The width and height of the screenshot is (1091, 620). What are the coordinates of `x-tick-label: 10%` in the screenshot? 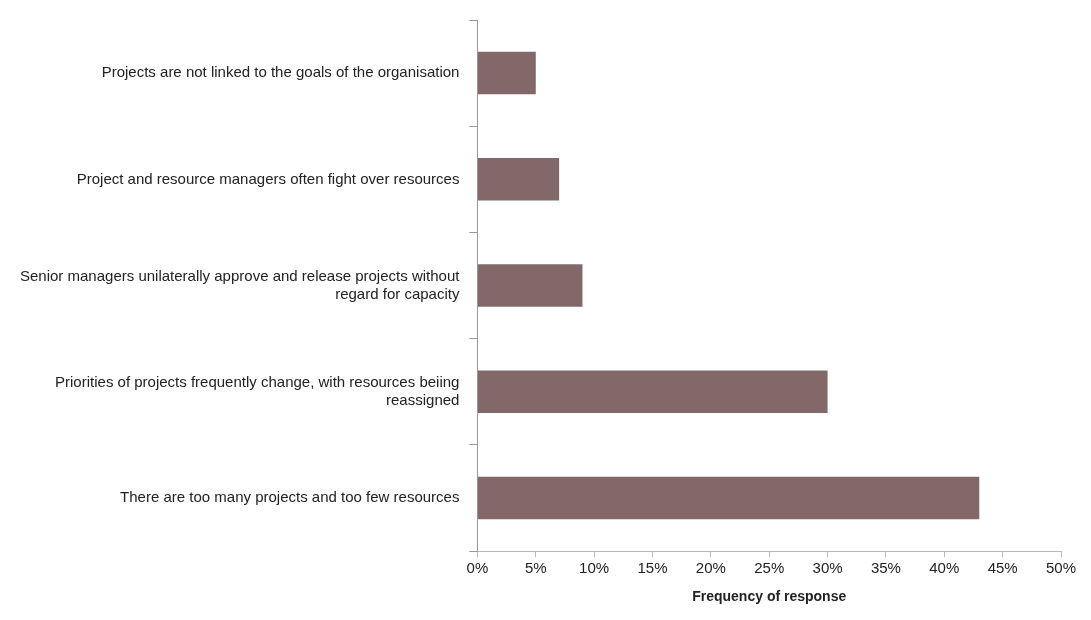 It's located at (594, 568).